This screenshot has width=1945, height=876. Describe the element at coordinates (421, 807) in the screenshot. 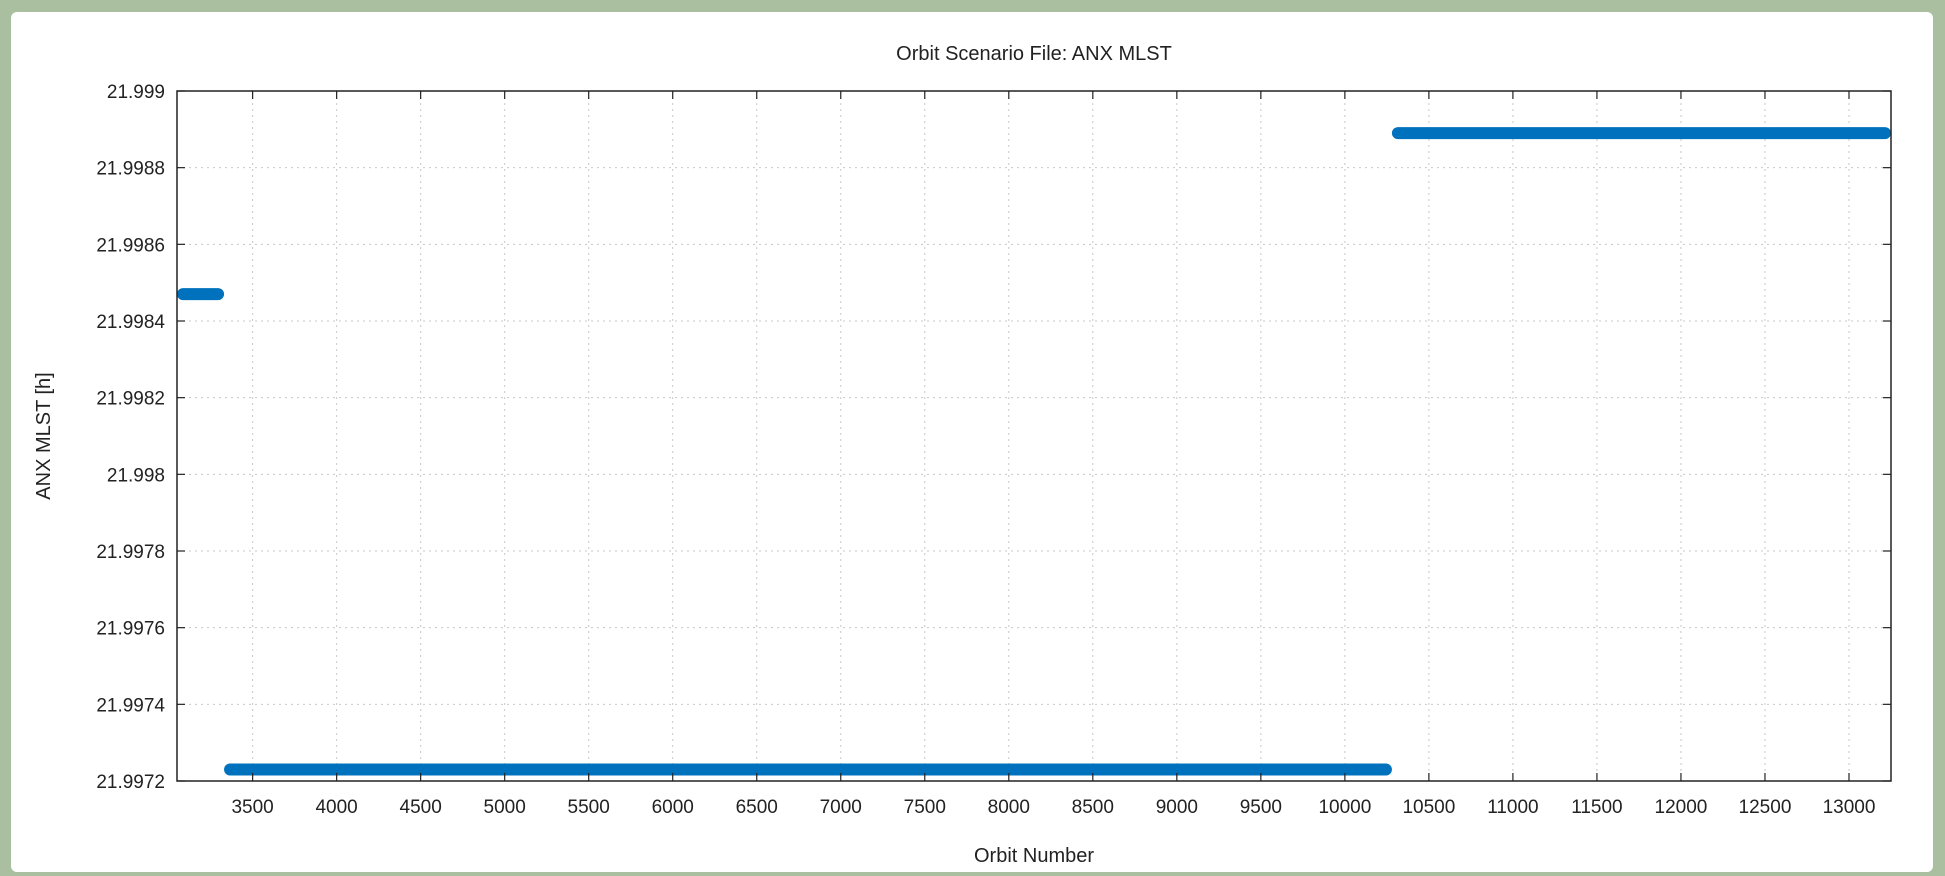

I see `x-tick-label: 4500` at that location.